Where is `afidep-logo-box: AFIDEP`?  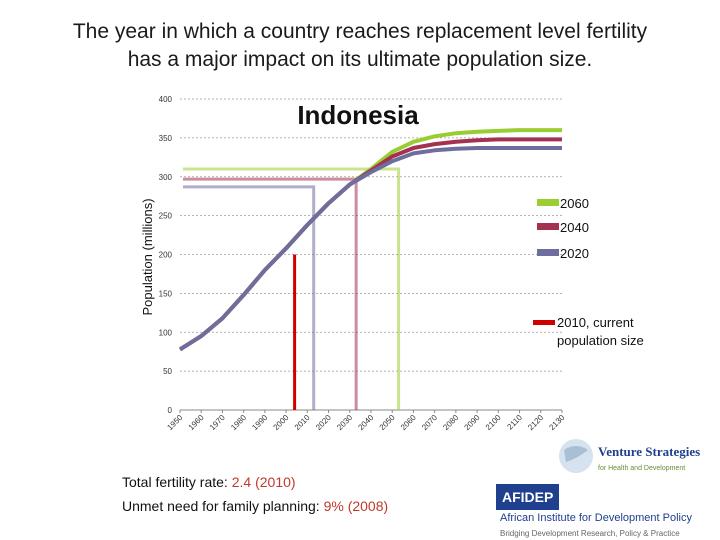
afidep-logo-box: AFIDEP is located at coordinates (528, 497).